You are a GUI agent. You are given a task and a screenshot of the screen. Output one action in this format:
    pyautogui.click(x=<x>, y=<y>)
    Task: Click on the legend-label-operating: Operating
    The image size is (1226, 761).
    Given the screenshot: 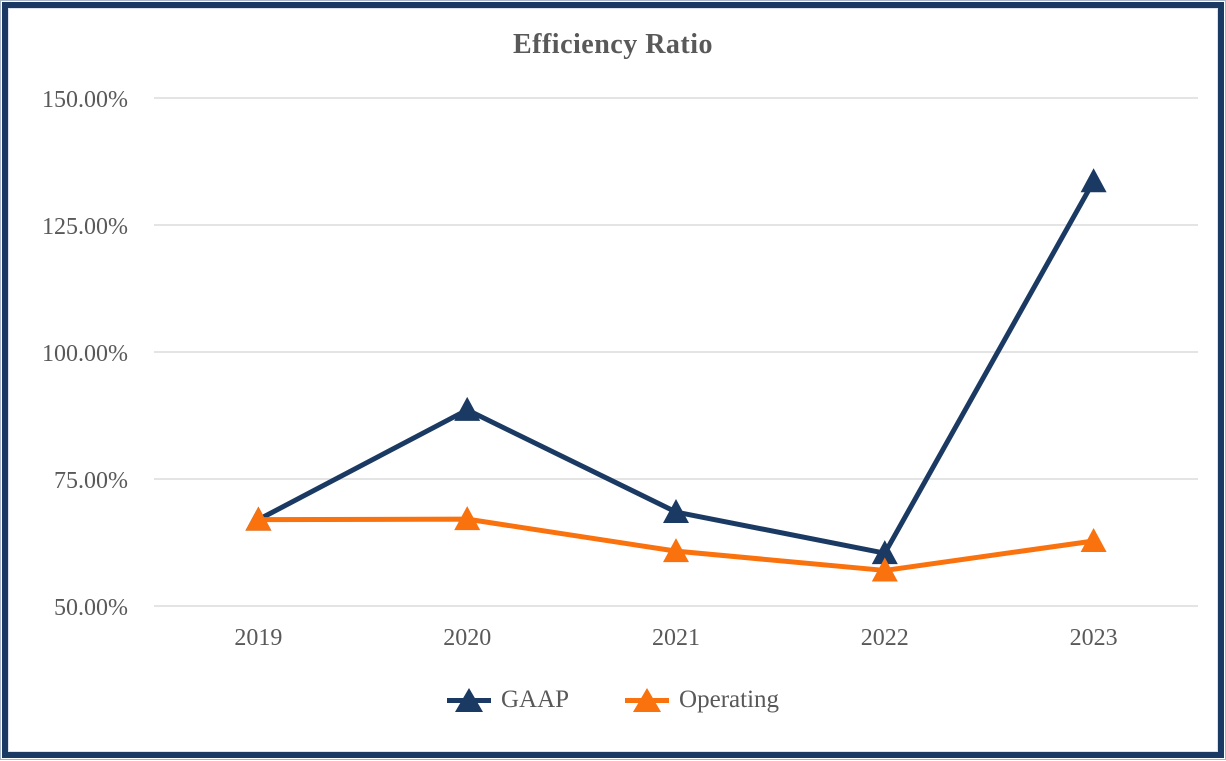 What is the action you would take?
    pyautogui.click(x=729, y=699)
    